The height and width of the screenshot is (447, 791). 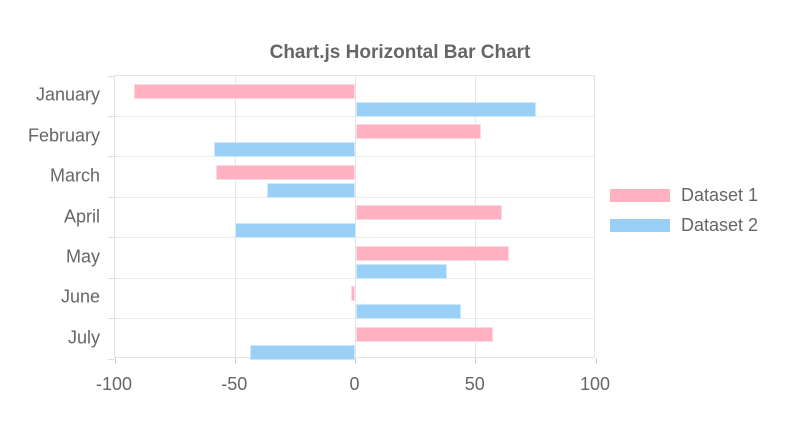 What do you see at coordinates (286, 172) in the screenshot?
I see `bar-march-dataset1` at bounding box center [286, 172].